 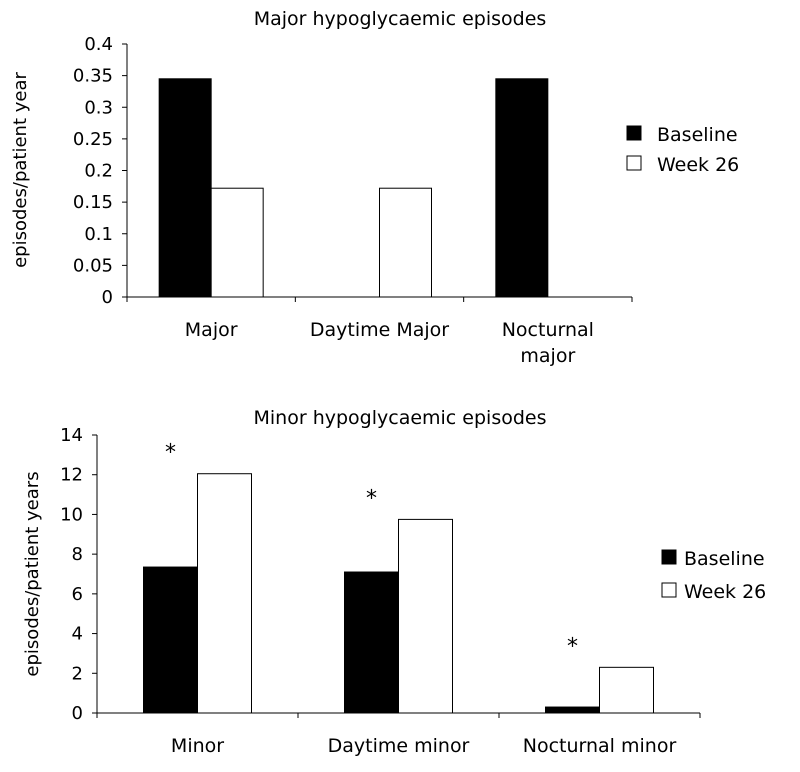 What do you see at coordinates (724, 559) in the screenshot?
I see `chart2-legend-label: Baseline` at bounding box center [724, 559].